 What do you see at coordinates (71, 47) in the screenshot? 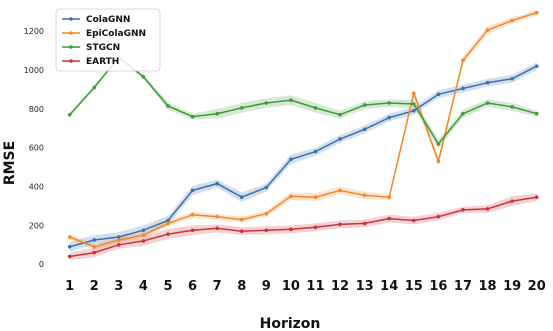
I see `stgcn-legend-marker` at bounding box center [71, 47].